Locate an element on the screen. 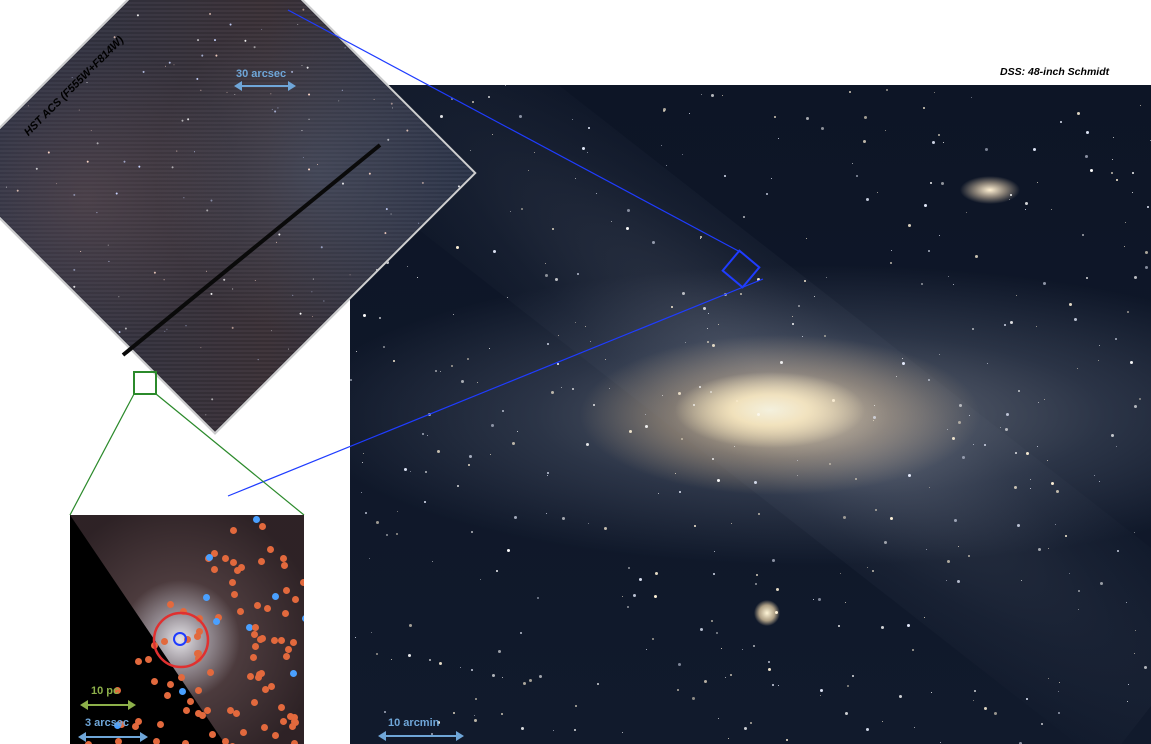 The height and width of the screenshot is (744, 1151). zoom-region-svg is located at coordinates (741, 269).